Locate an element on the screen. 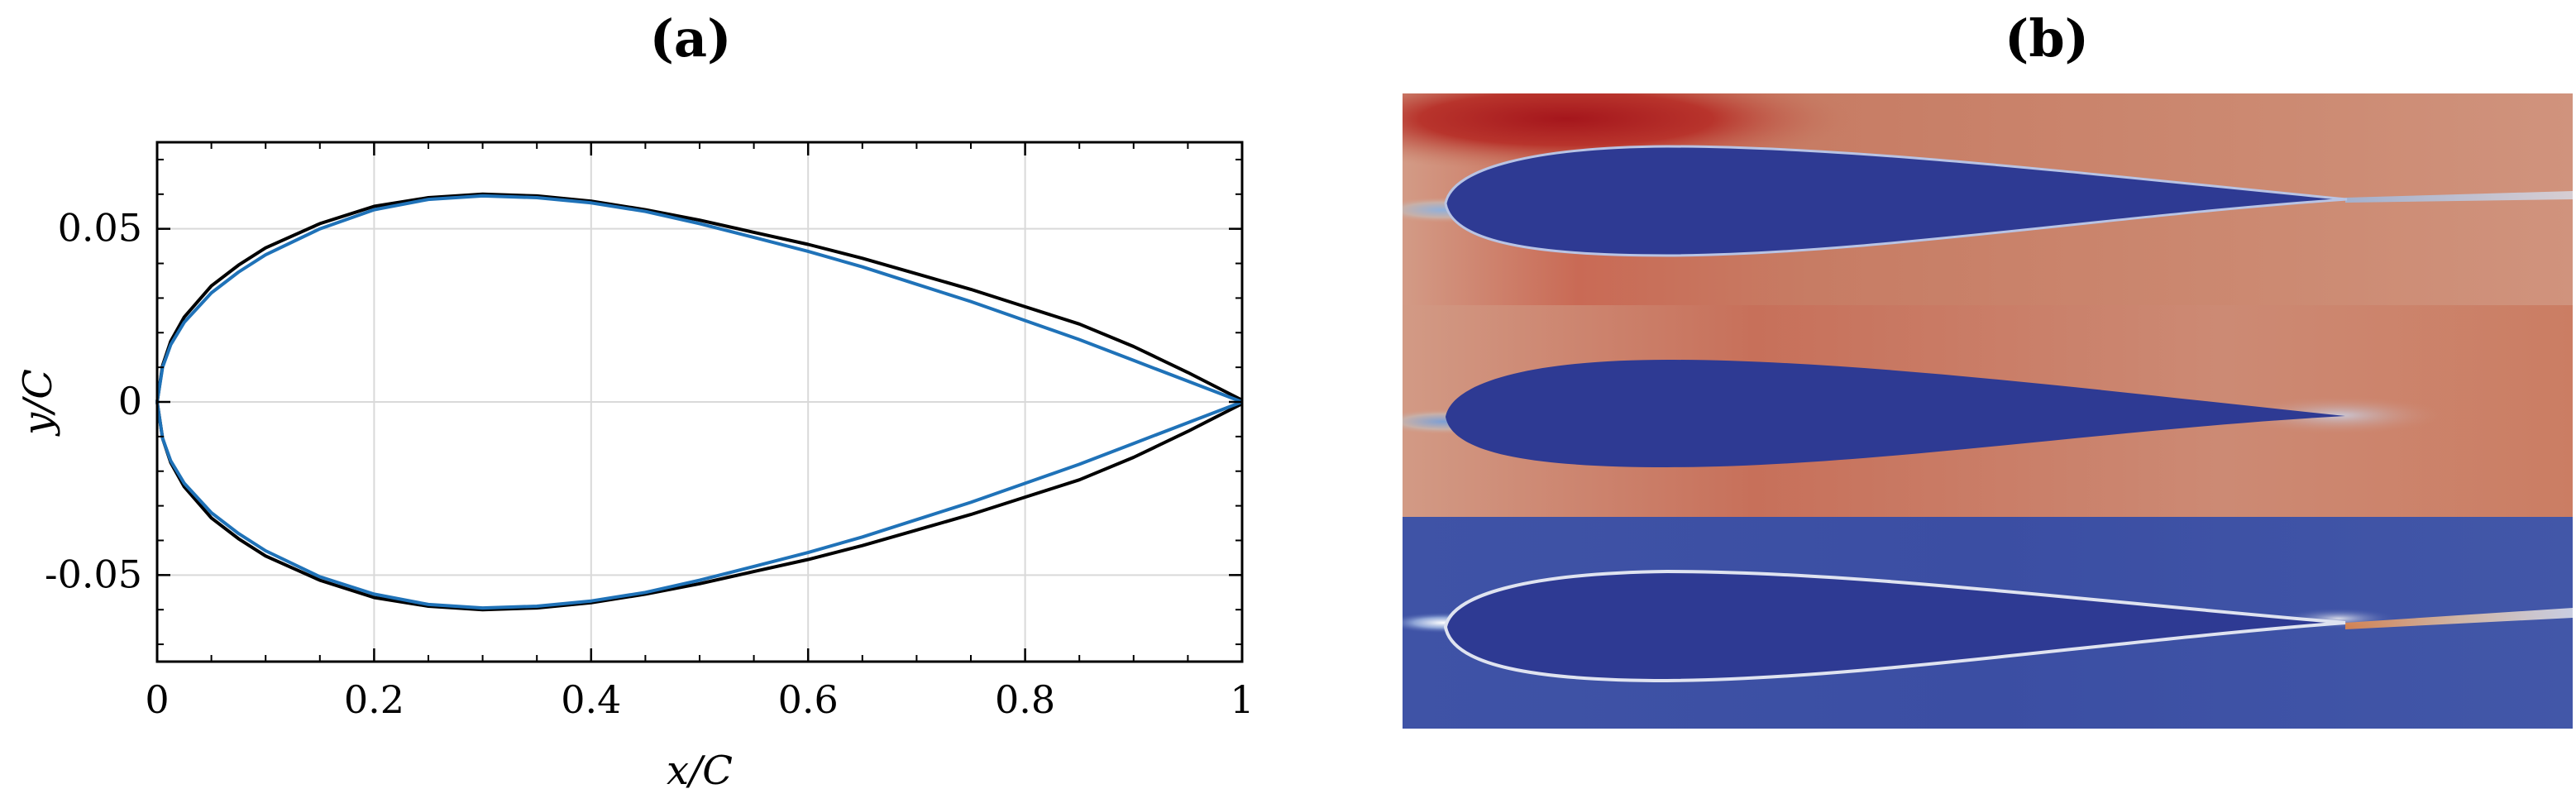  x-tick-label: 0.8 is located at coordinates (1025, 699).